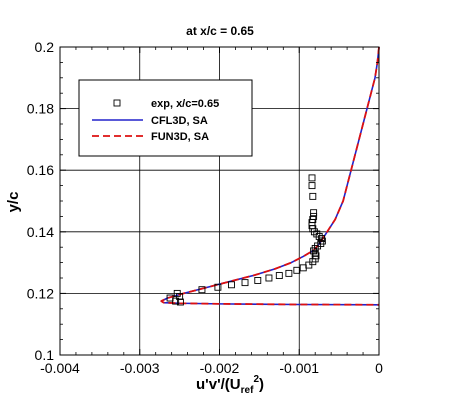 The height and width of the screenshot is (401, 450). What do you see at coordinates (256, 379) in the screenshot?
I see `x-axis-title-sup: 2` at bounding box center [256, 379].